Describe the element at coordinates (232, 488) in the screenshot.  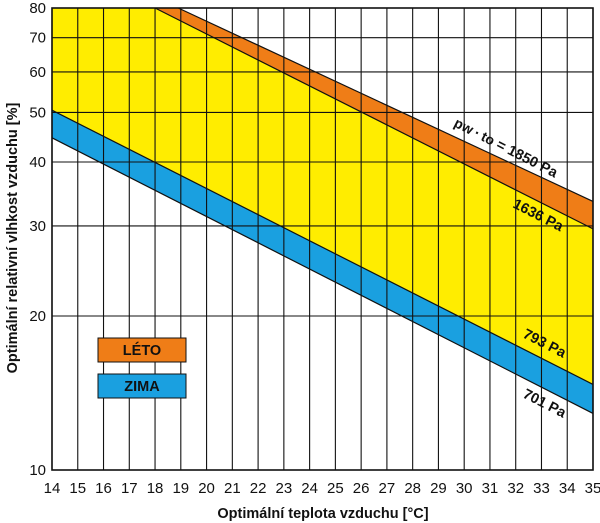
I see `x-tick-21: 21` at that location.